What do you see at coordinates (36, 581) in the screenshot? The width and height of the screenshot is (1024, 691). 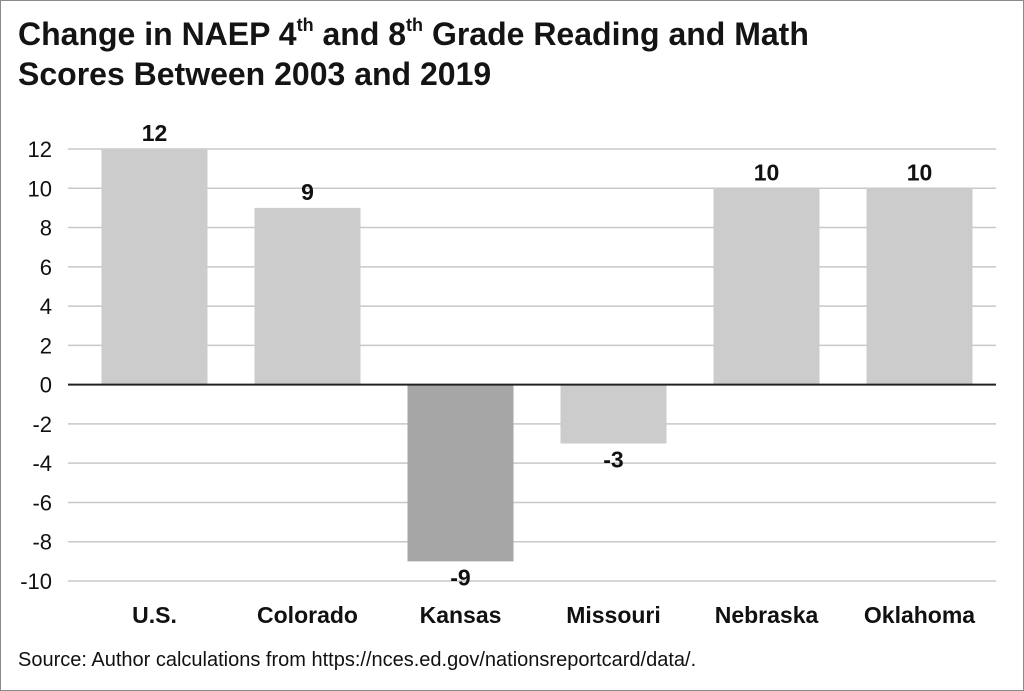 I see `y-tick-label: -10` at bounding box center [36, 581].